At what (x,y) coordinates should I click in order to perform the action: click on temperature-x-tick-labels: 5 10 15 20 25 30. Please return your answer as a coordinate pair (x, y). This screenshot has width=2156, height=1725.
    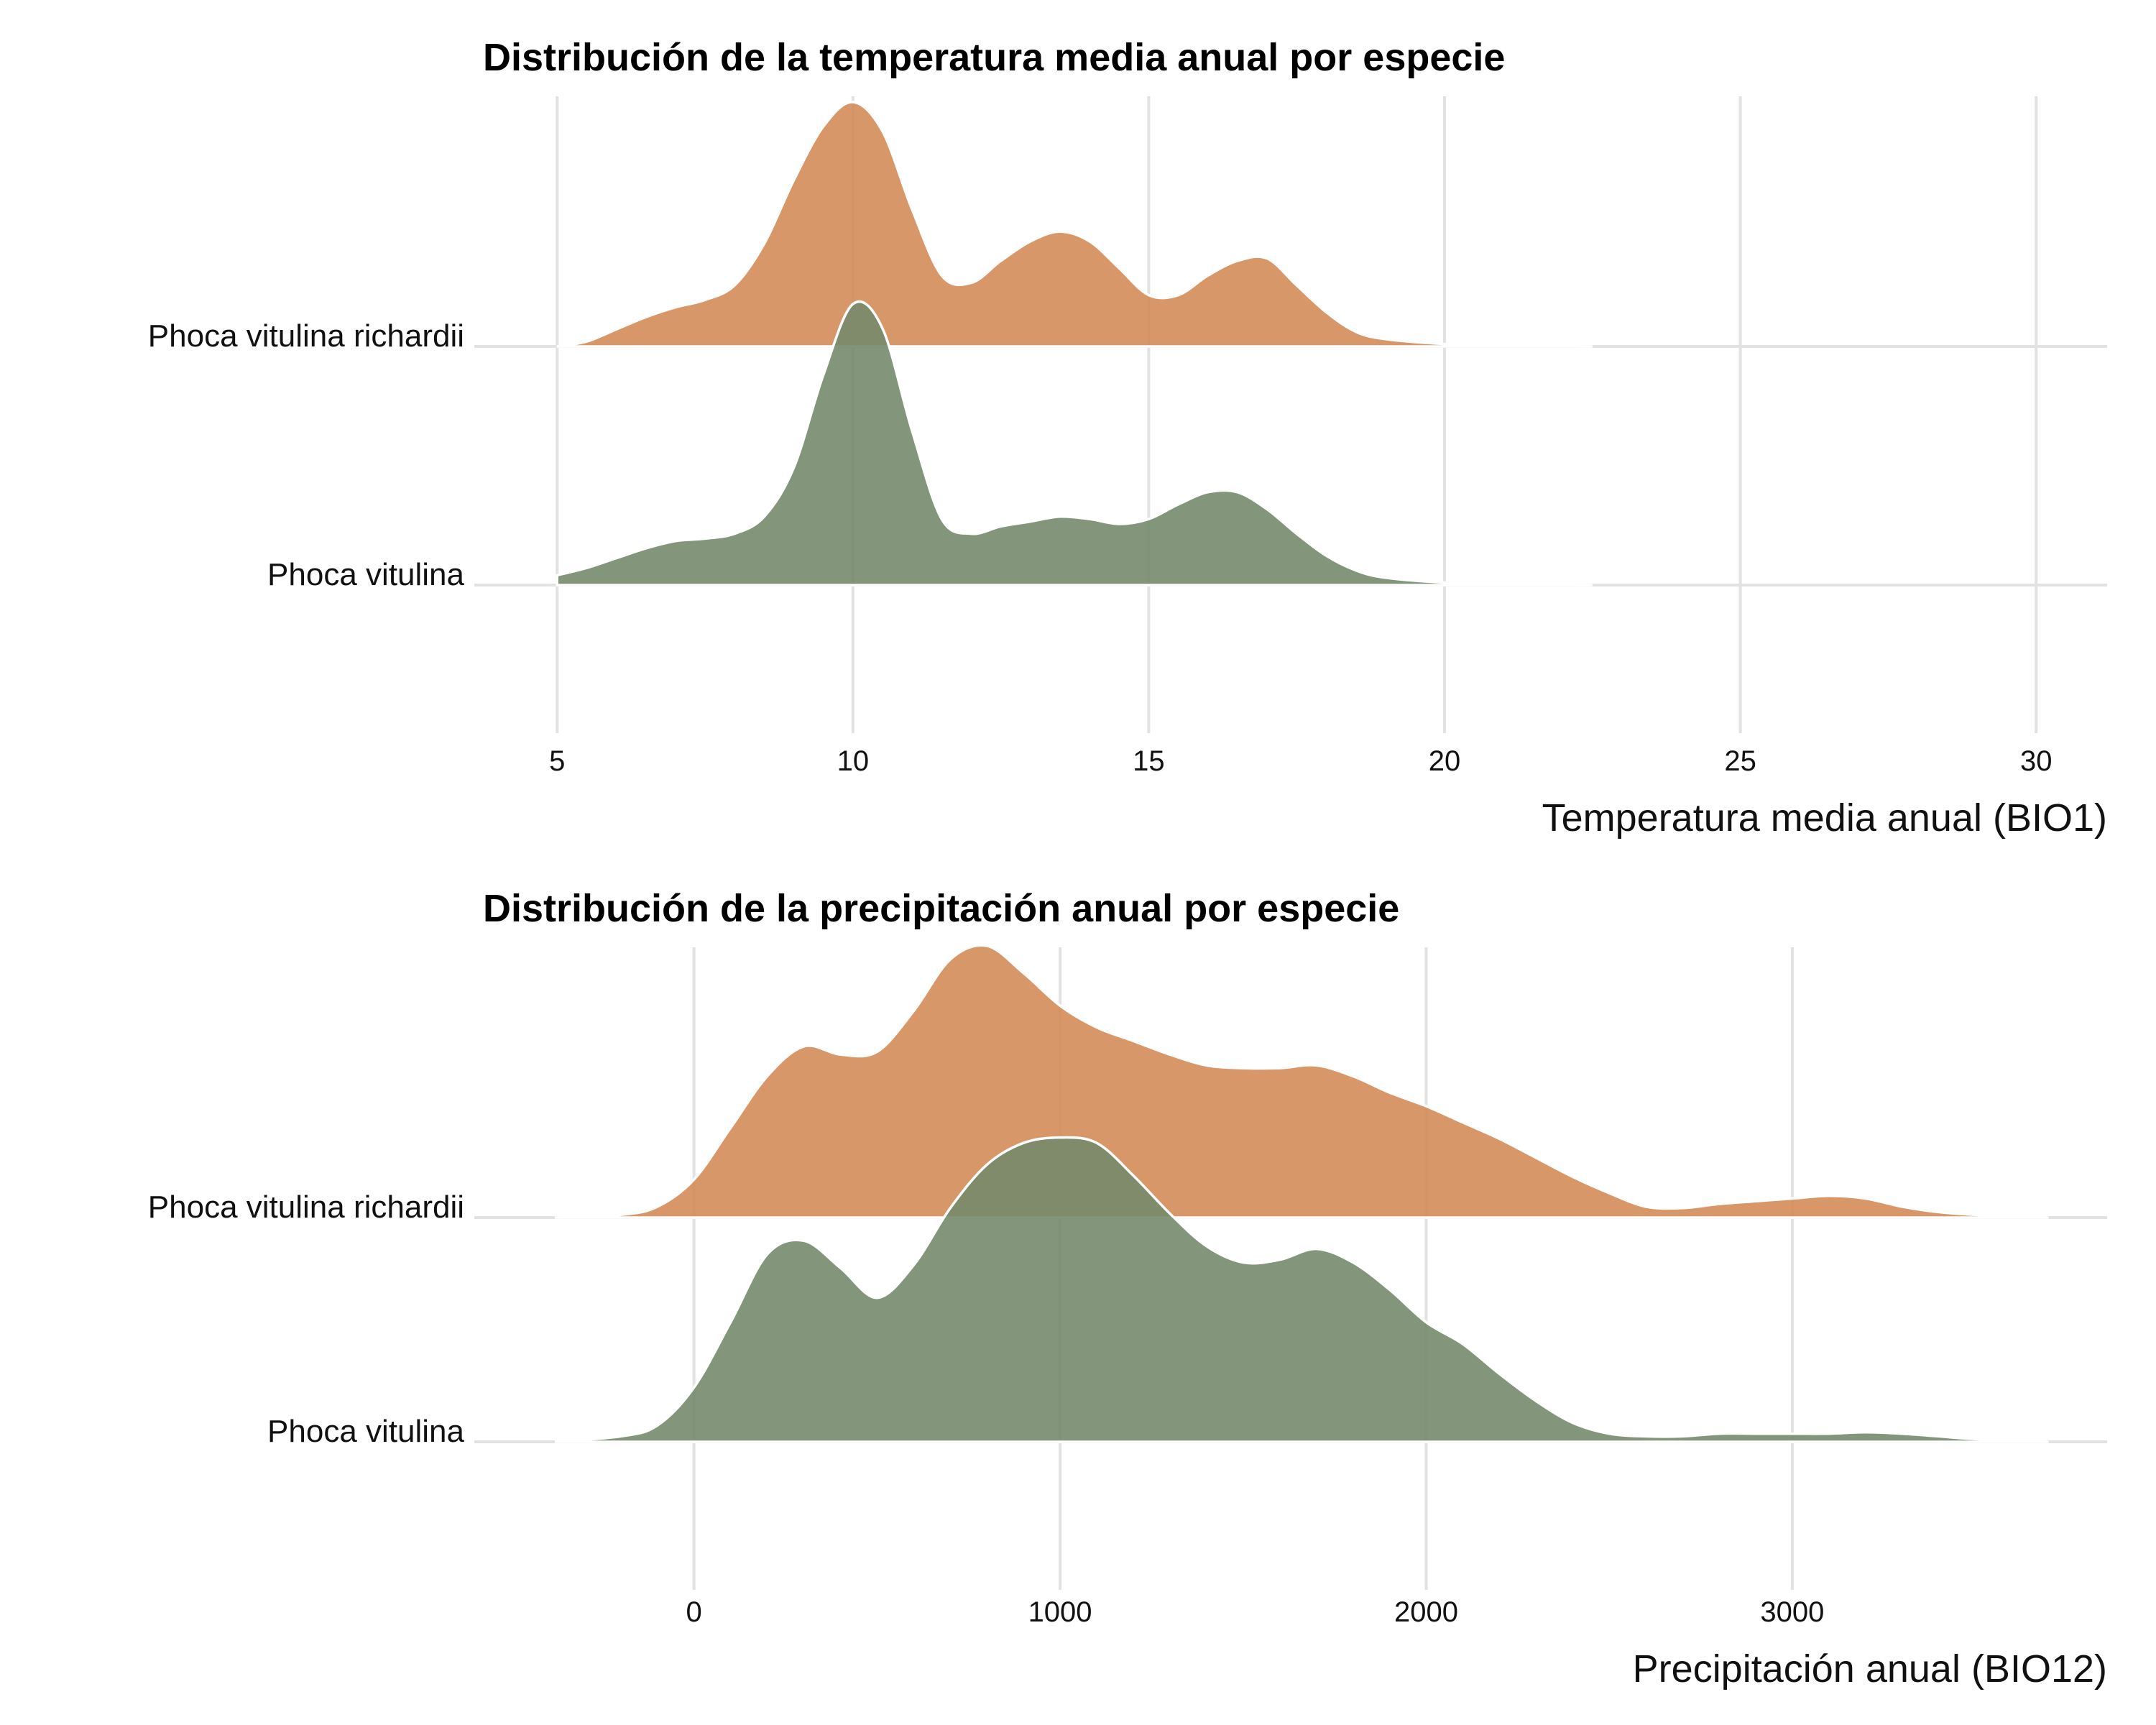
    Looking at the image, I should click on (1300, 761).